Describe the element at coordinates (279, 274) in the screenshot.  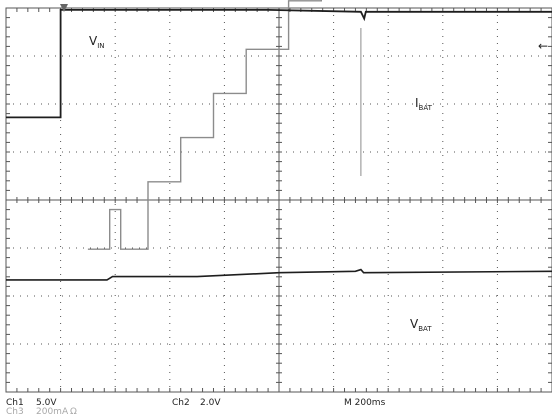
I see `trace-vbat` at that location.